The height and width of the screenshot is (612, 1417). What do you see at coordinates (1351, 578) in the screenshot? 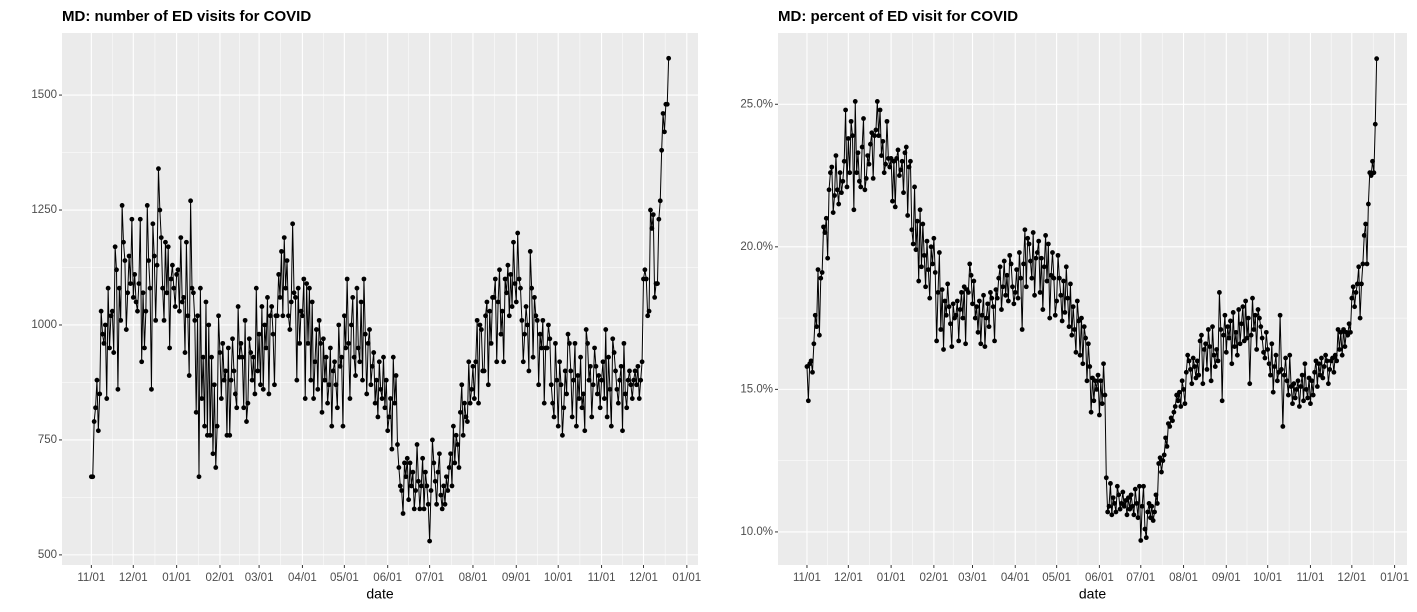
I see `x-tick-label: 12/01` at bounding box center [1351, 578].